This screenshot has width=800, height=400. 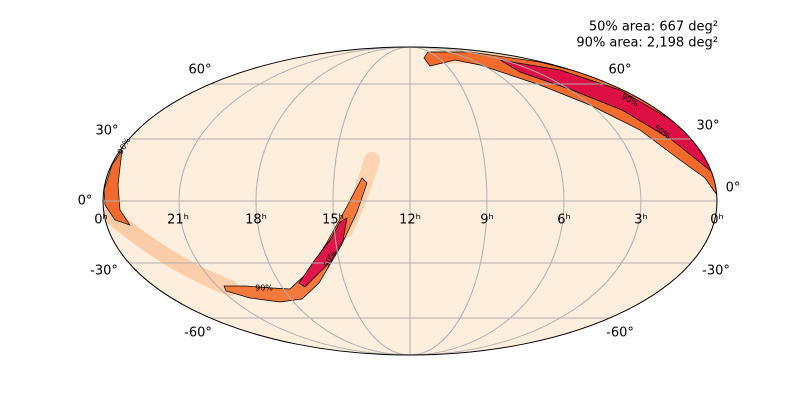 What do you see at coordinates (170, 251) in the screenshot?
I see `probability-tail` at bounding box center [170, 251].